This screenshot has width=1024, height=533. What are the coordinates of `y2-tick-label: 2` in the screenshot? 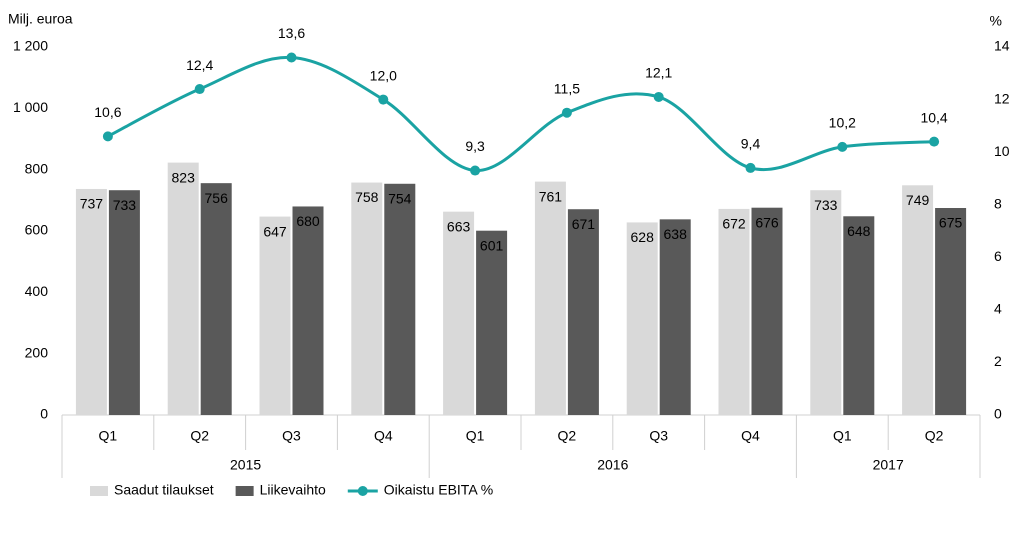 It's located at (998, 361).